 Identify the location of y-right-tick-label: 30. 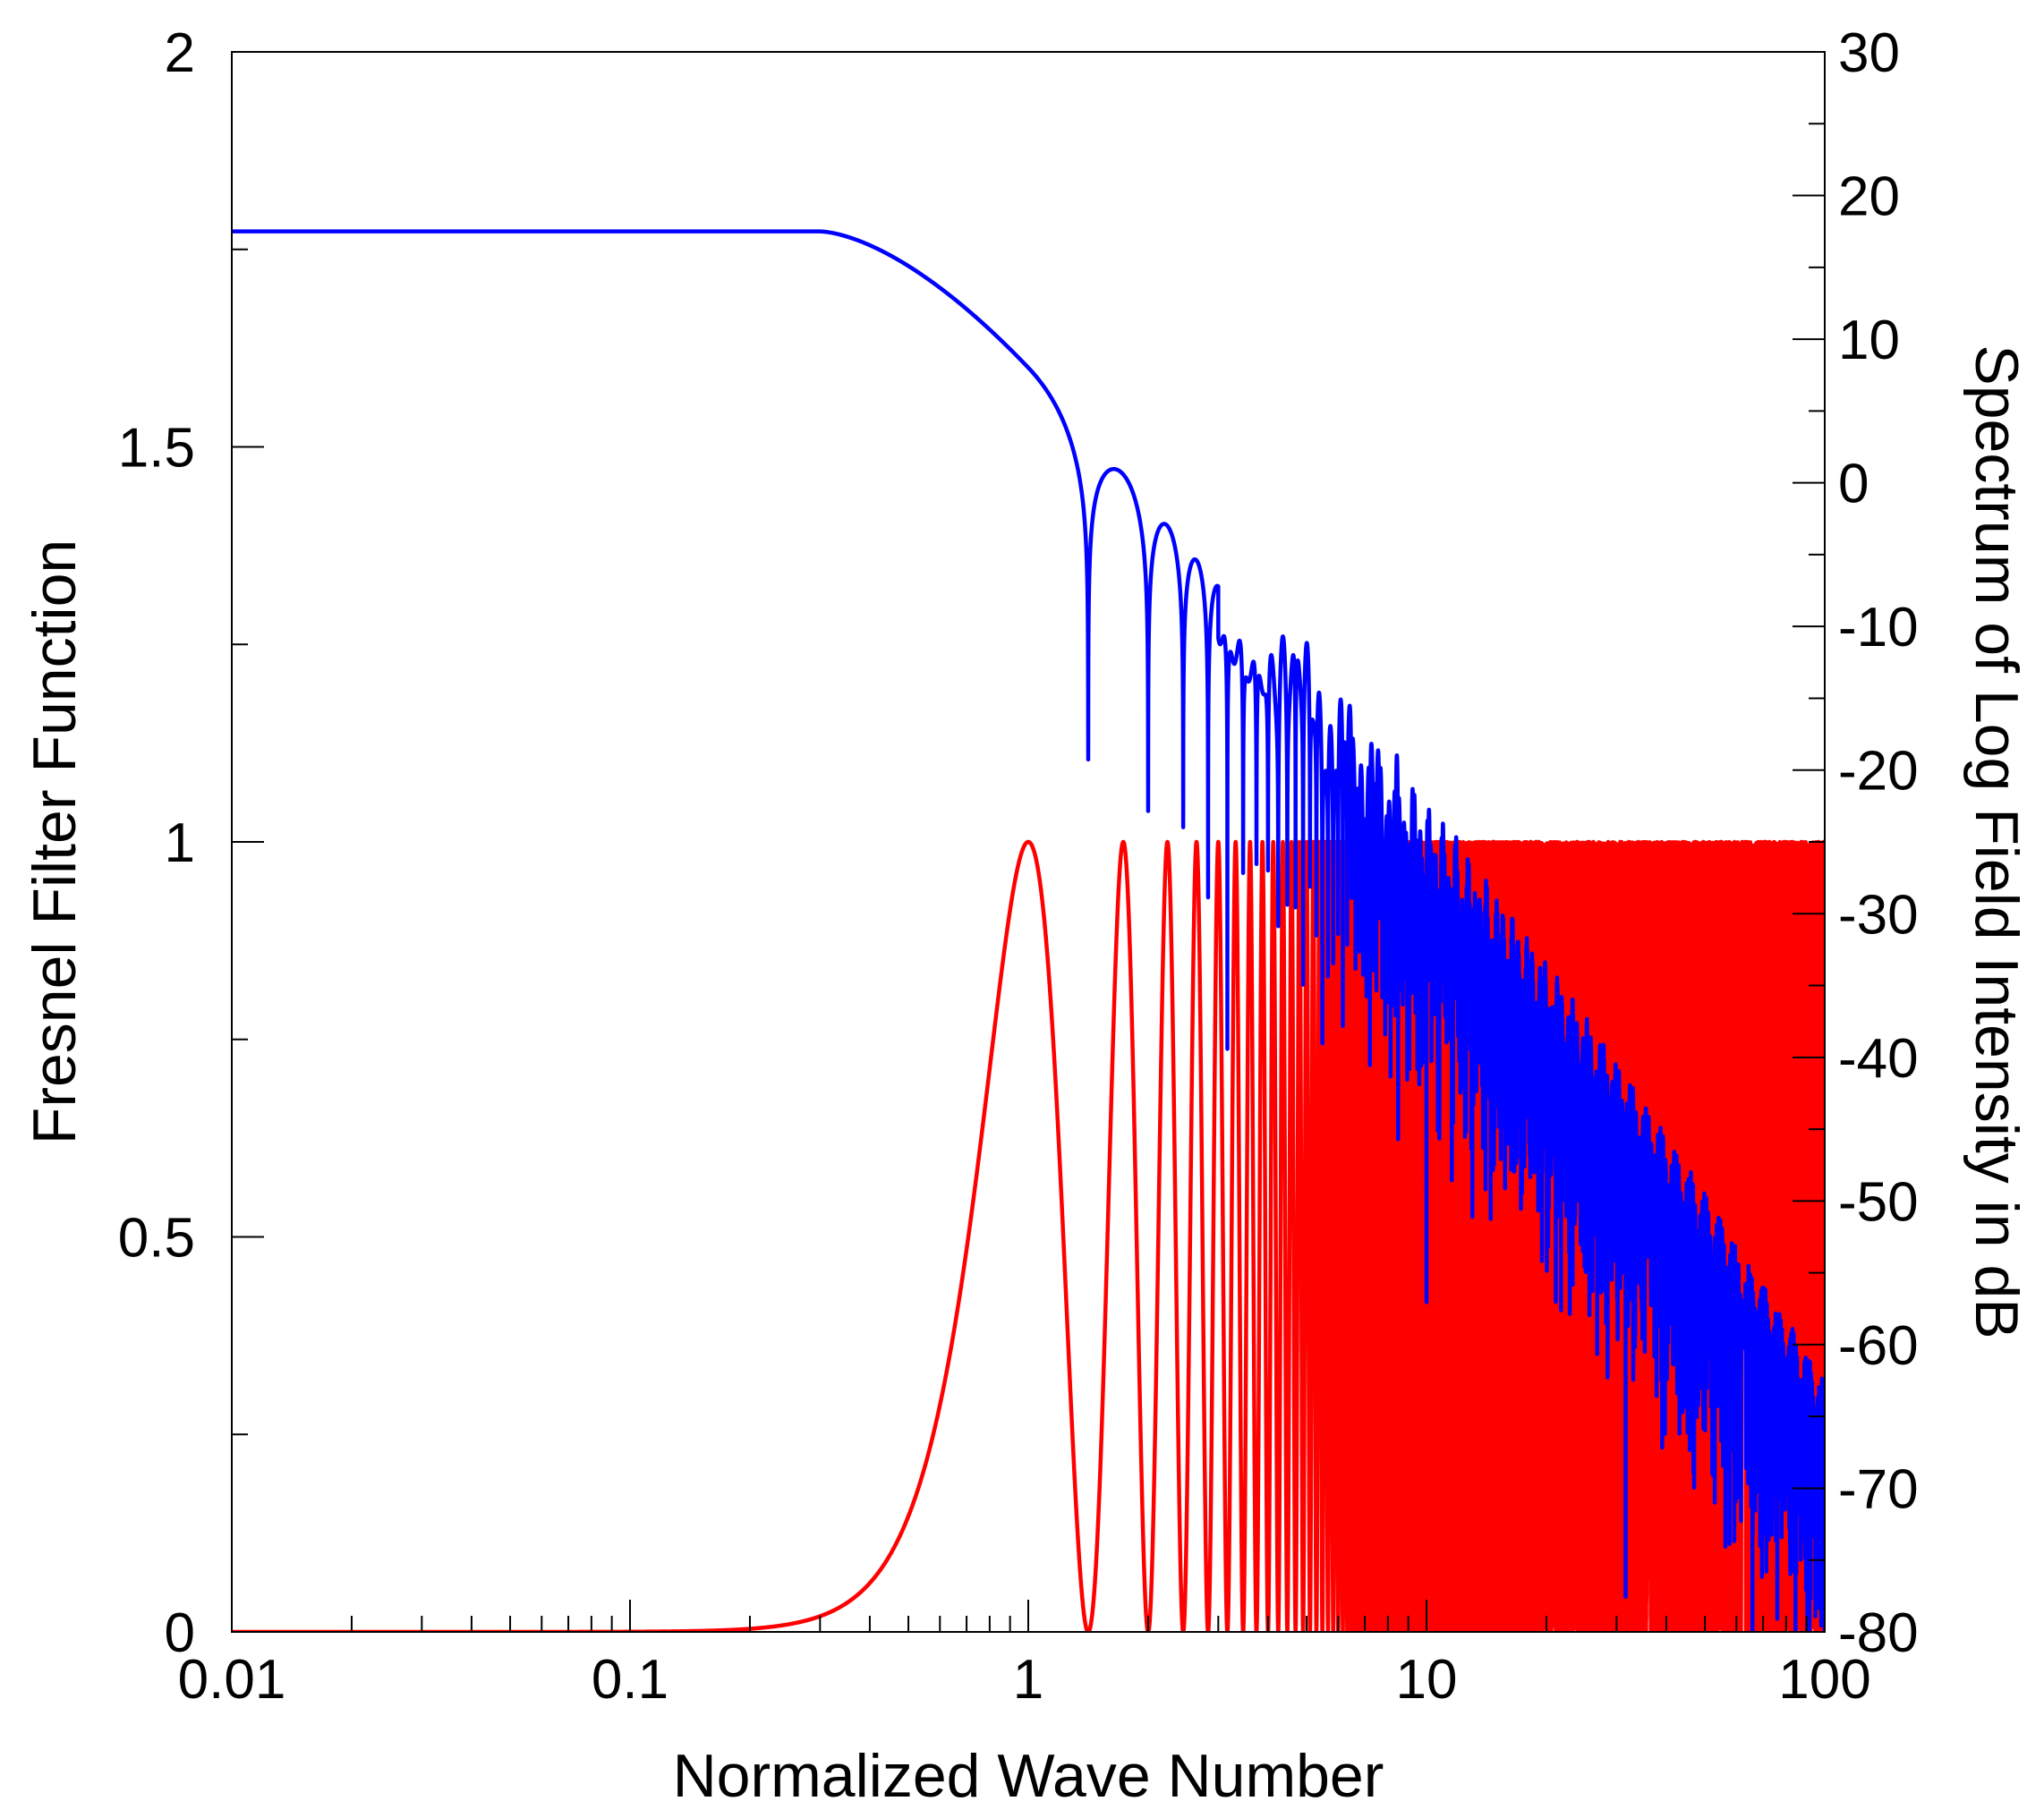
(1869, 53).